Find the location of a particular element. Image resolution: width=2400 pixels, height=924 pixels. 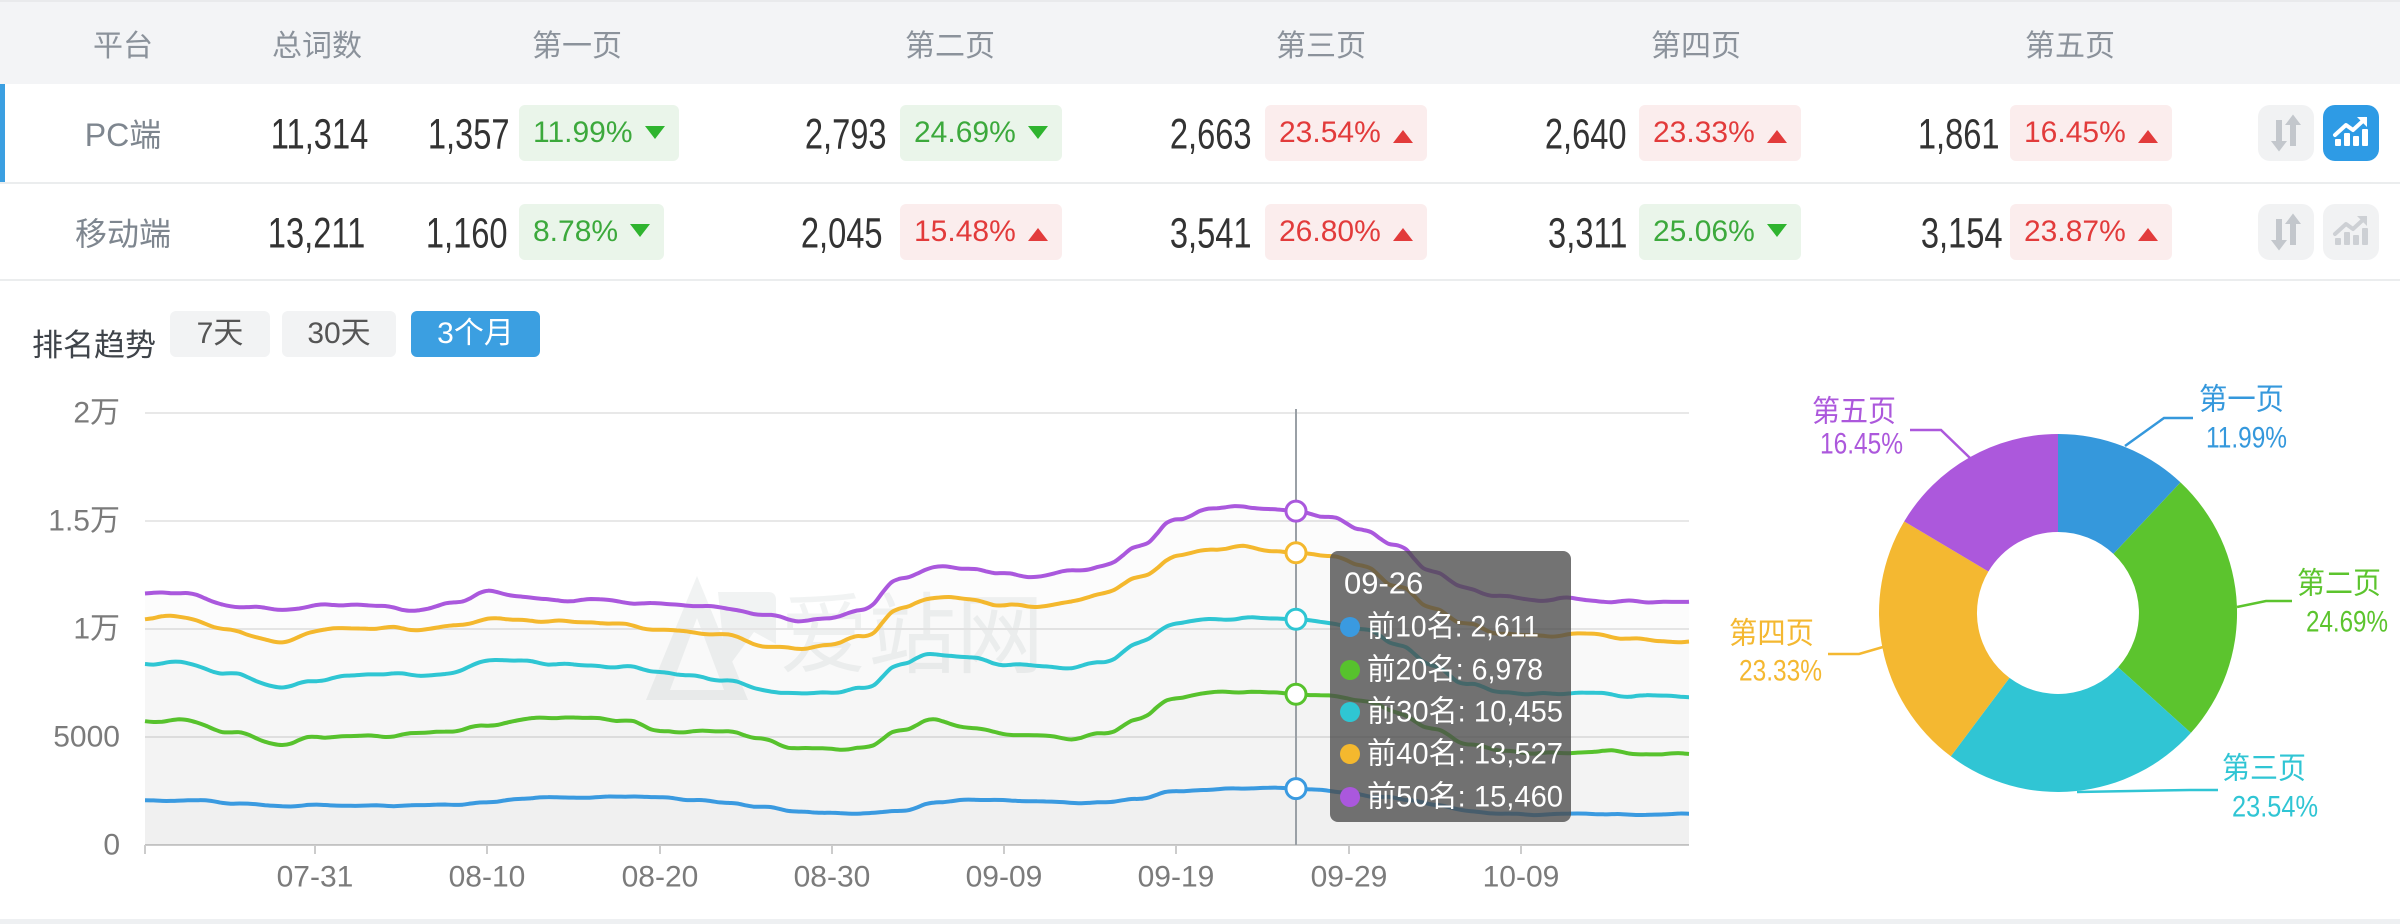

svg-text: 0 is located at coordinates (111, 845).